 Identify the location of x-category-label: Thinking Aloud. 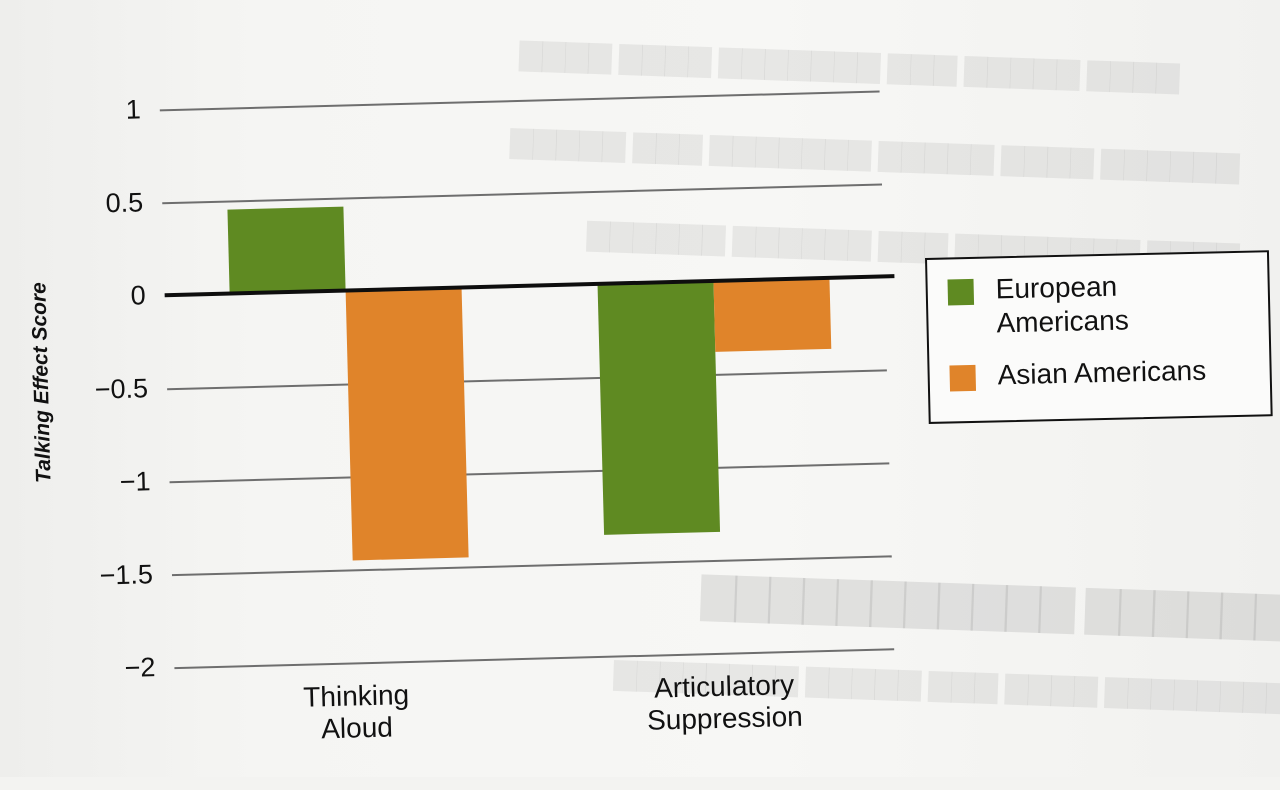
(356, 712).